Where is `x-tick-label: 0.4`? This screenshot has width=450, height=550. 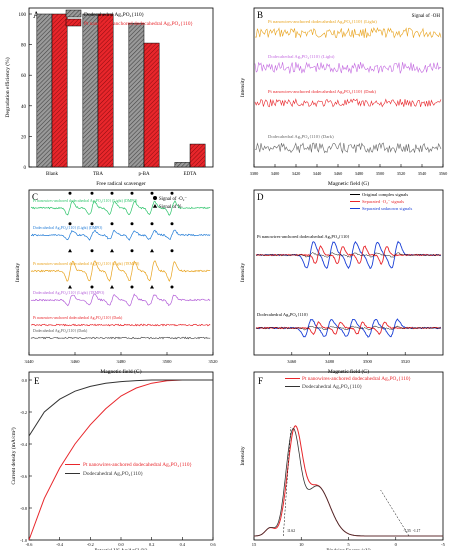 x-tick-label: 0.4 is located at coordinates (183, 544).